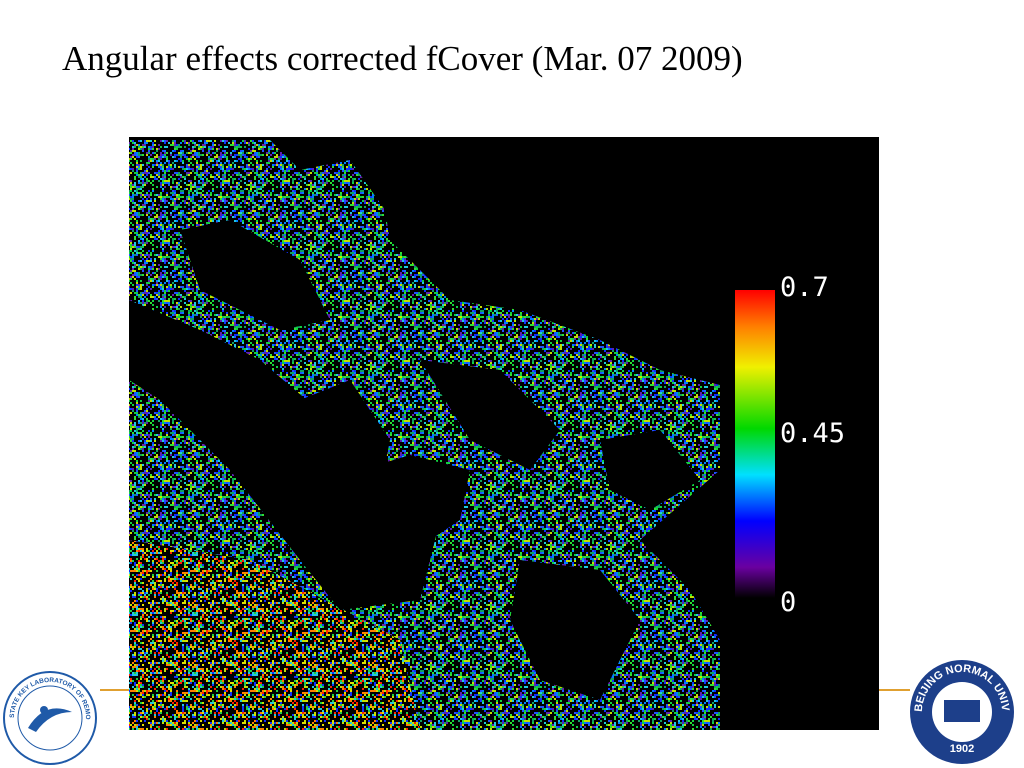 This screenshot has width=1024, height=768. I want to click on colorbar-label: 0.7, so click(804, 287).